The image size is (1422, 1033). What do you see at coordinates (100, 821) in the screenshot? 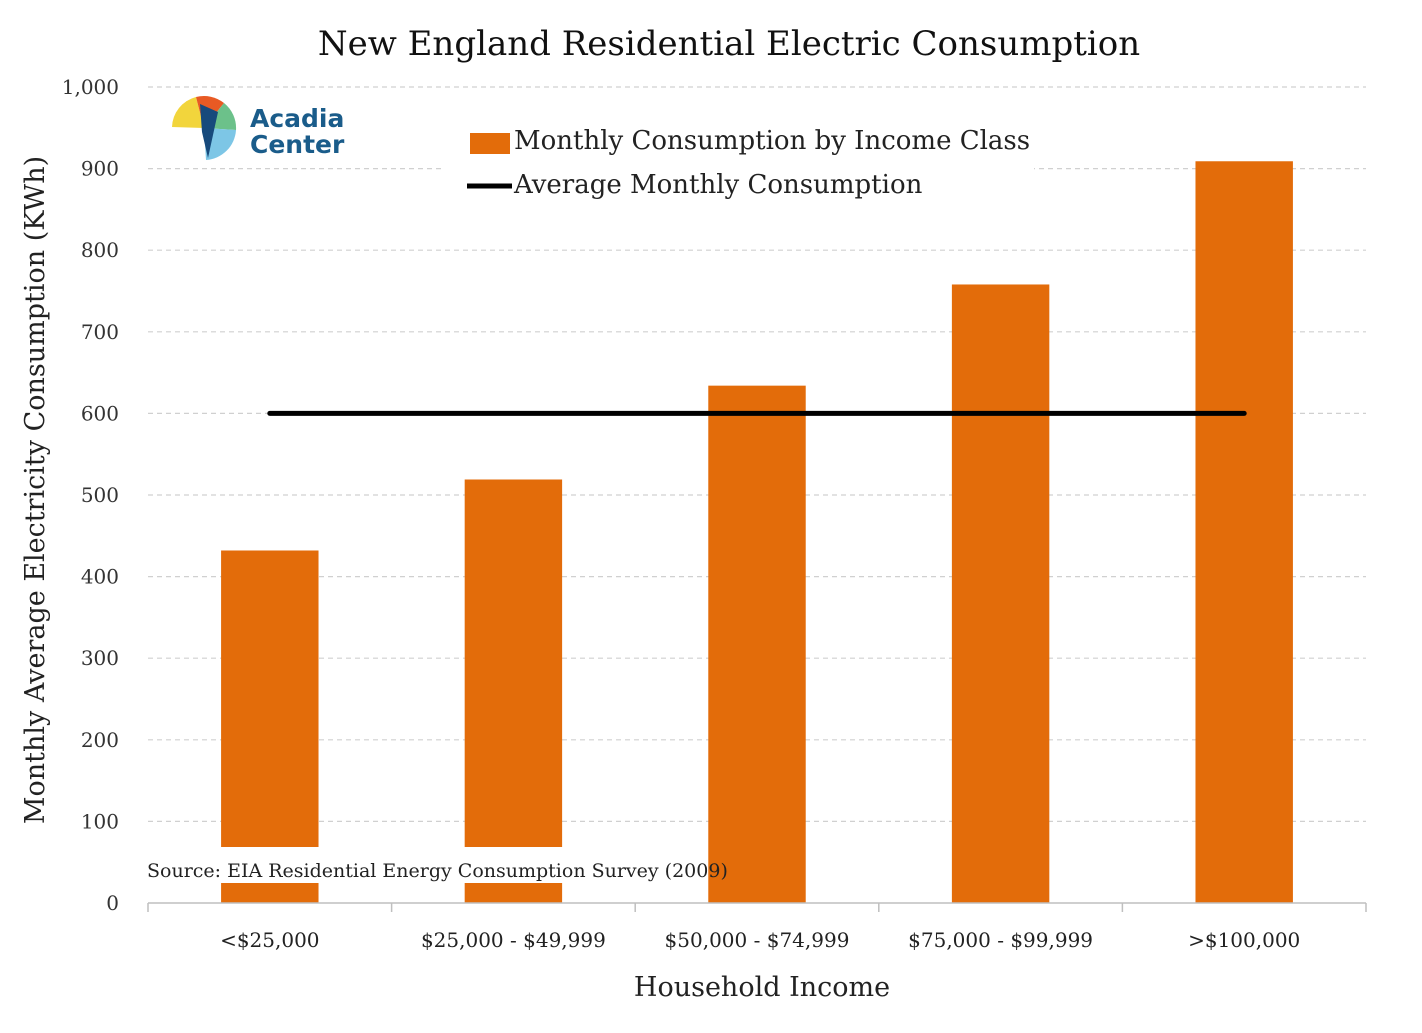
I see `y-tick-label: 100` at bounding box center [100, 821].